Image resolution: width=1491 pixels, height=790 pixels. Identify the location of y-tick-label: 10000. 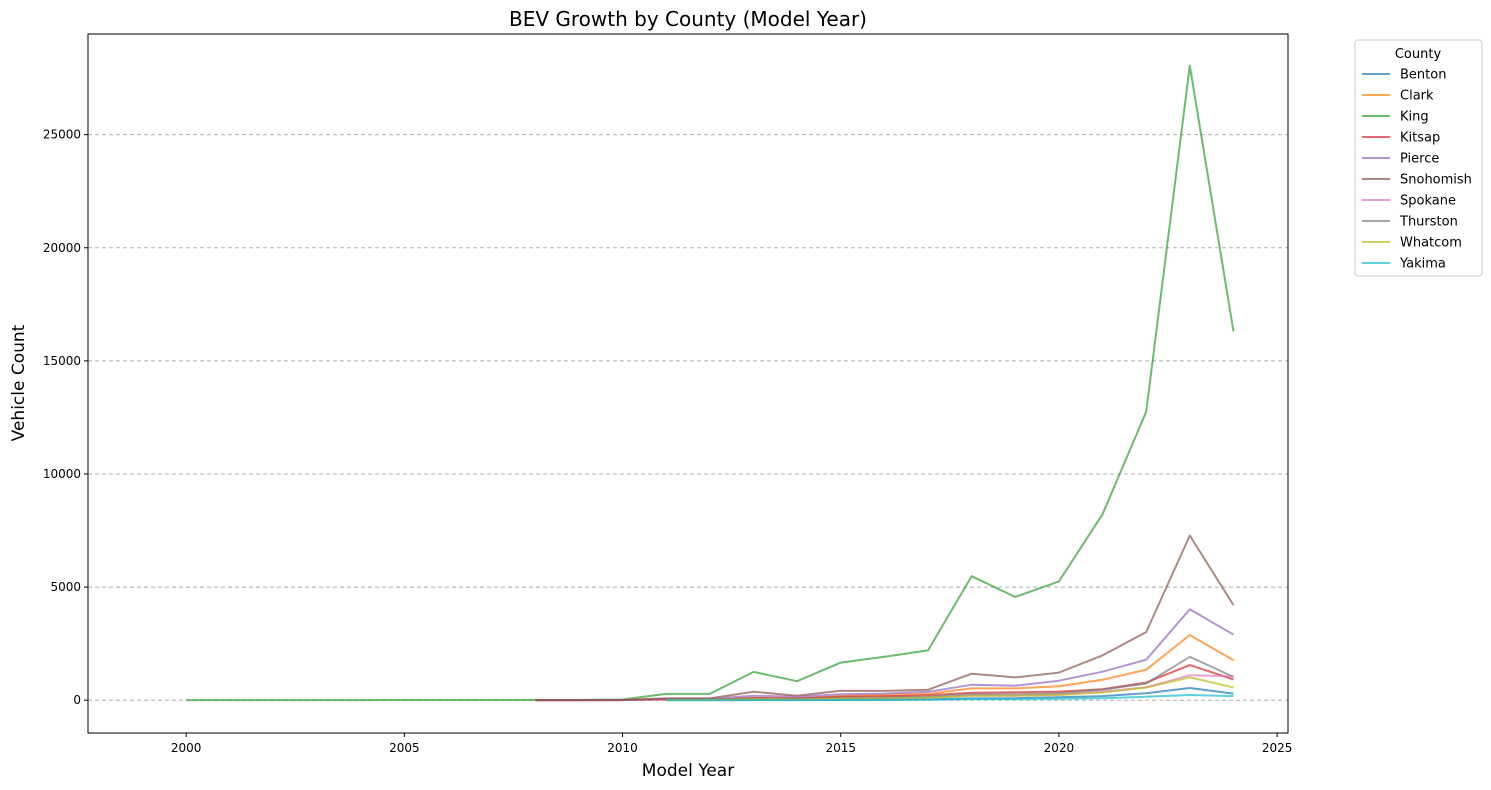
(62, 474).